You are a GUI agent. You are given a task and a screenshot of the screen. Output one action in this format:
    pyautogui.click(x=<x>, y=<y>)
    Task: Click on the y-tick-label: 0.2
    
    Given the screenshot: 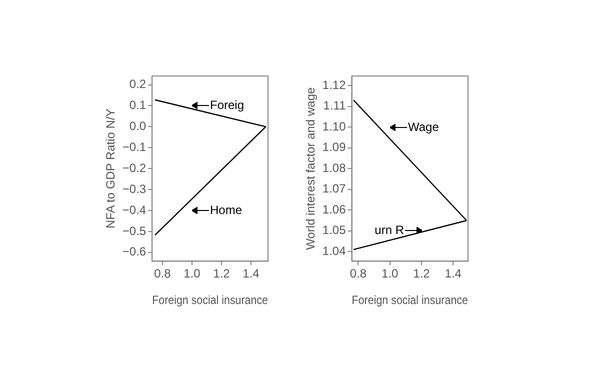 What is the action you would take?
    pyautogui.click(x=137, y=84)
    